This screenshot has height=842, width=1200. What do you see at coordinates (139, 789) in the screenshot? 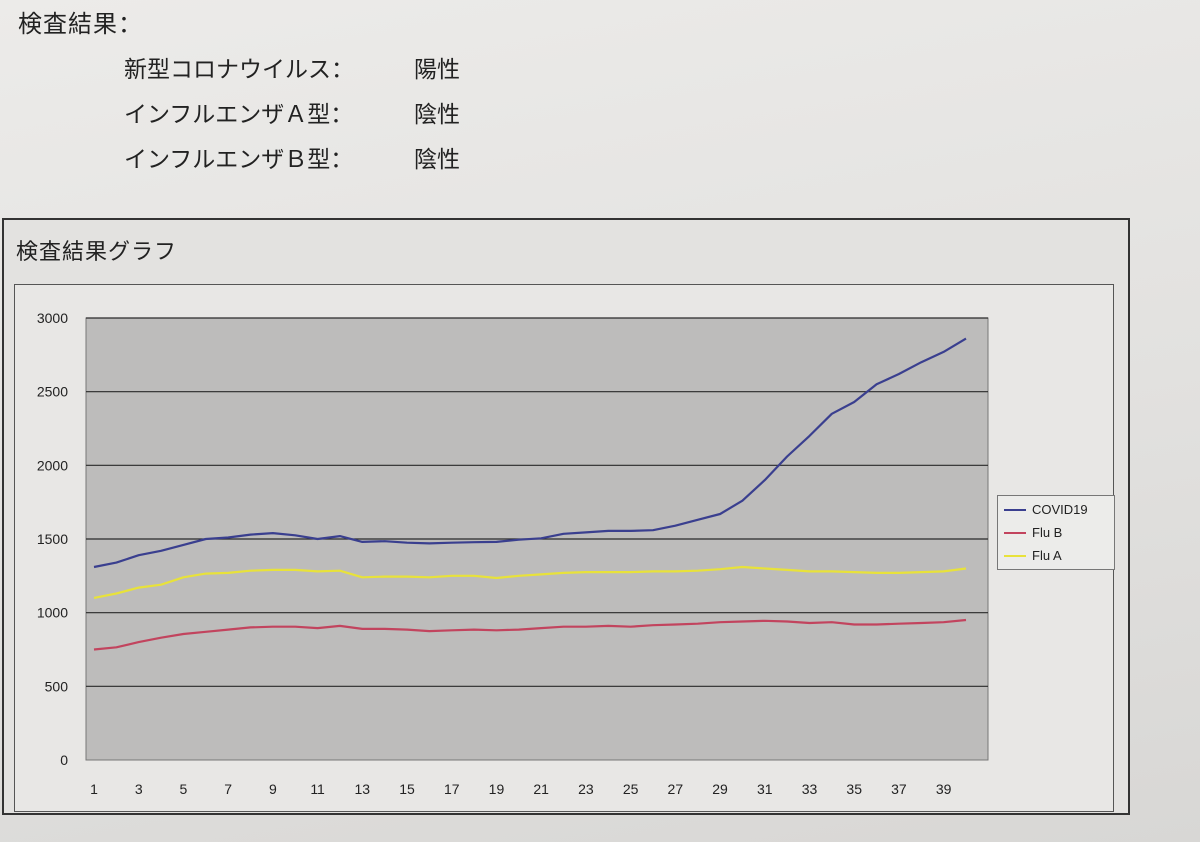
I see `x-tick-label: 3` at bounding box center [139, 789].